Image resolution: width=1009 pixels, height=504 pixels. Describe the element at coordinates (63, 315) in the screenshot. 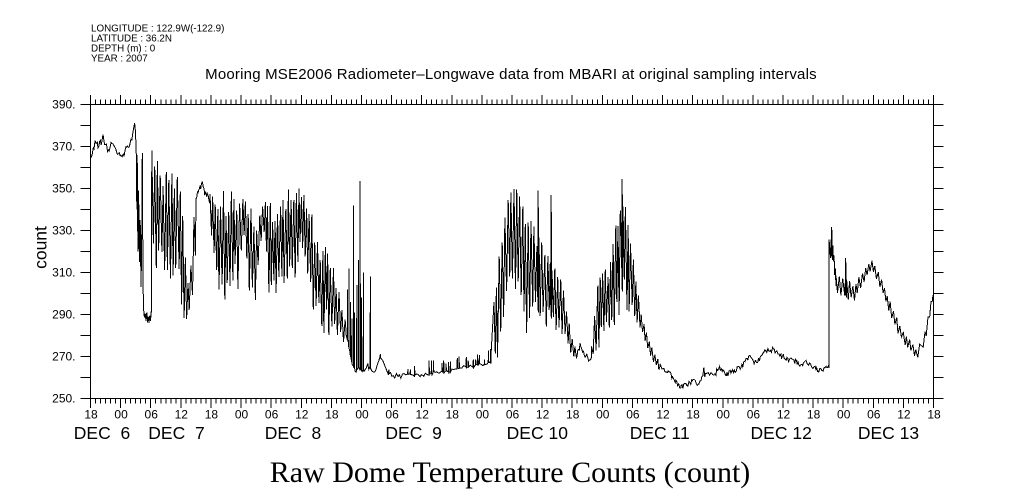

I see `svg-text: 290.` at that location.